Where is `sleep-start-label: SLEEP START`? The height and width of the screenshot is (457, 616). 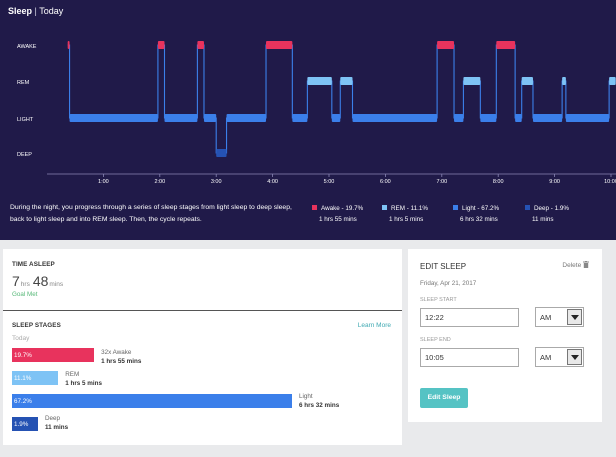
sleep-start-label: SLEEP START is located at coordinates (438, 300).